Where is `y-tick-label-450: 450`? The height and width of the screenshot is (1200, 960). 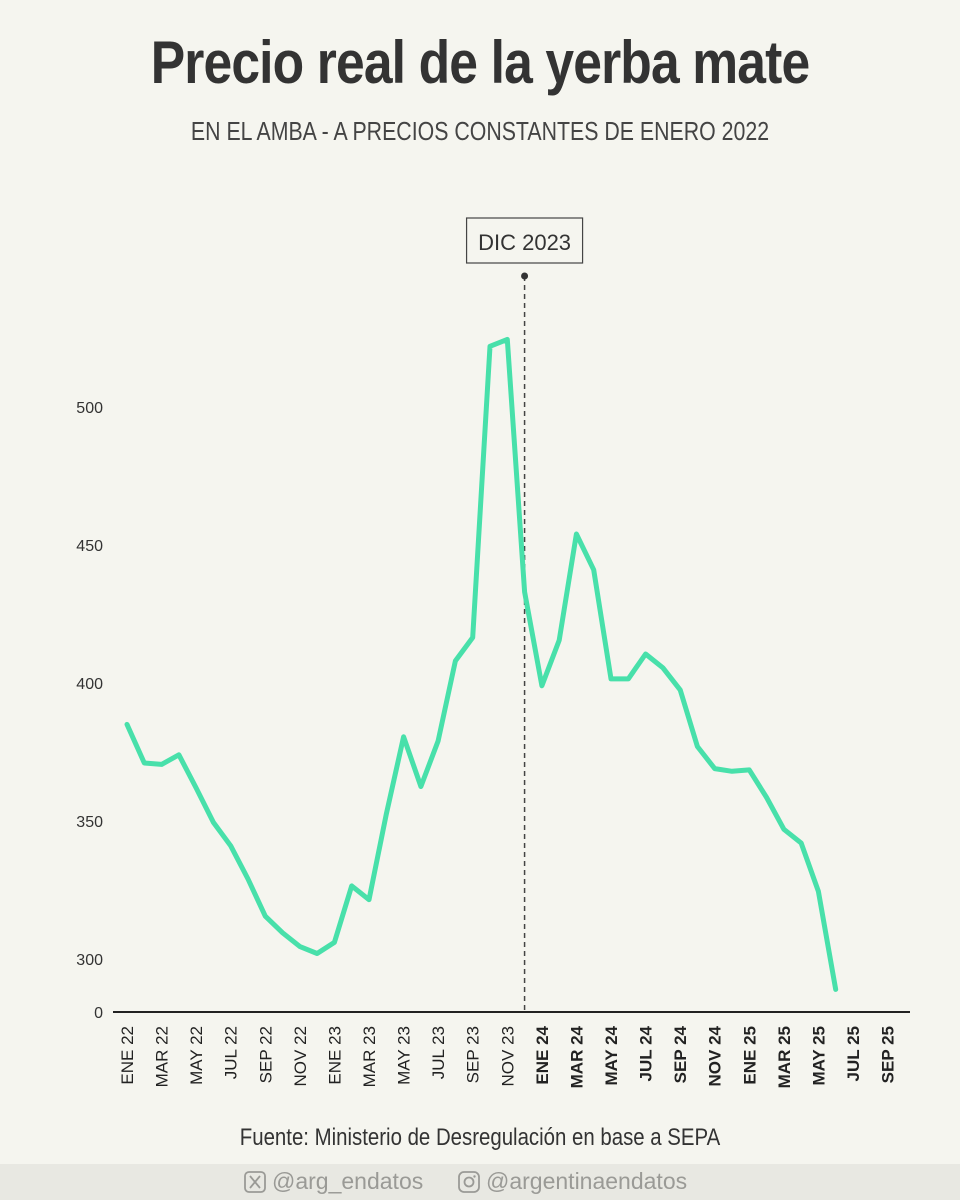
y-tick-label-450: 450 is located at coordinates (89, 546).